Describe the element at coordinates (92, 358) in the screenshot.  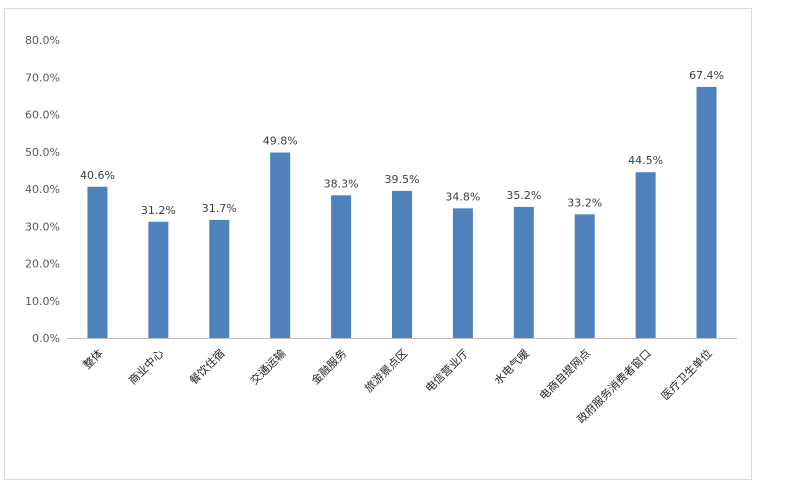
I see `category-label: 整体` at that location.